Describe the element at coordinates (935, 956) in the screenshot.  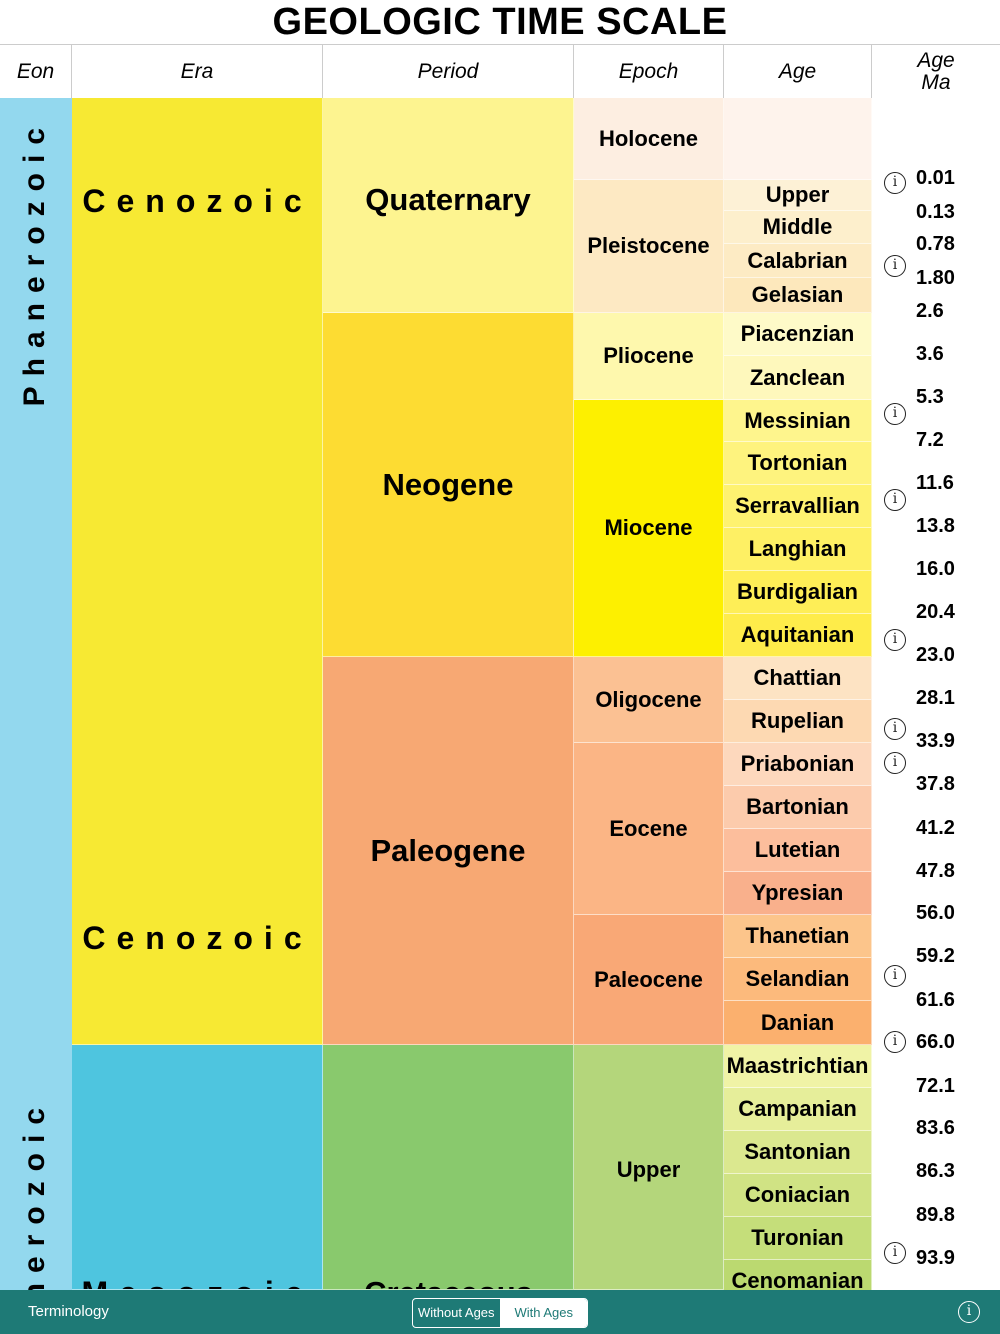
I see `ma-value: 59.2` at that location.